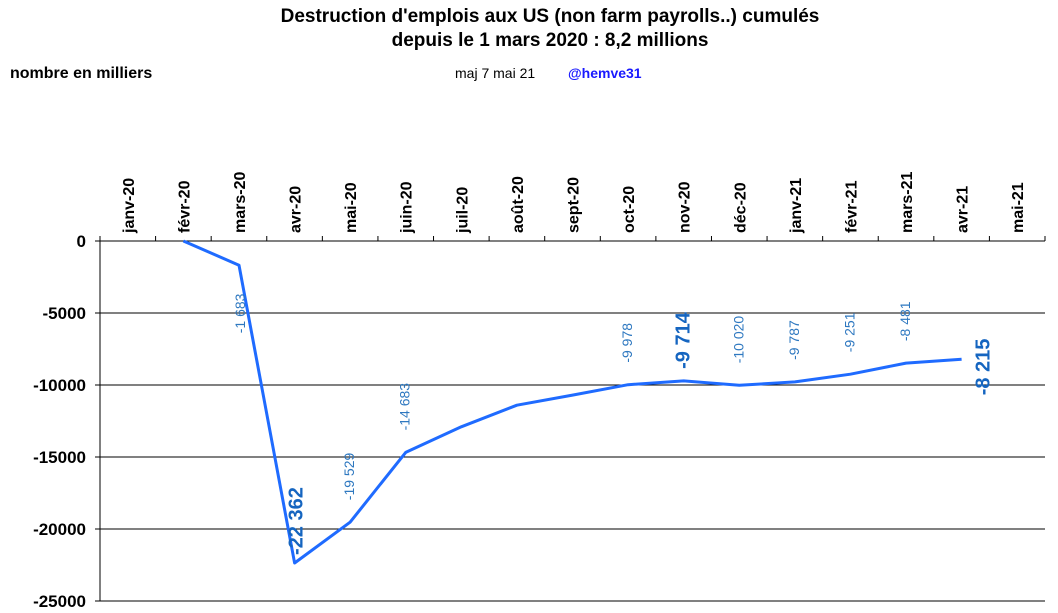 Image resolution: width=1058 pixels, height=613 pixels. Describe the element at coordinates (851, 206) in the screenshot. I see `x-tick-label: févr-21` at that location.